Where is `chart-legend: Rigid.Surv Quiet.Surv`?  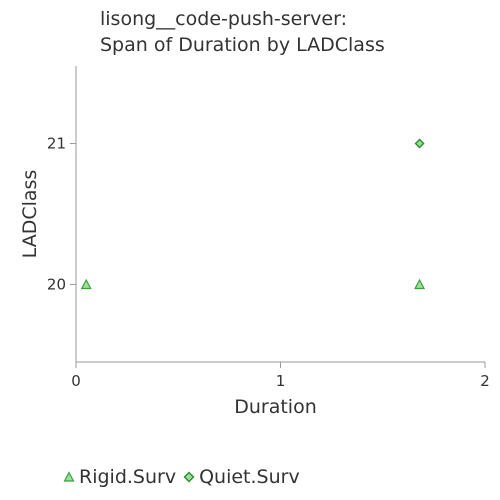
chart-legend: Rigid.Surv Quiet.Surv is located at coordinates (184, 477).